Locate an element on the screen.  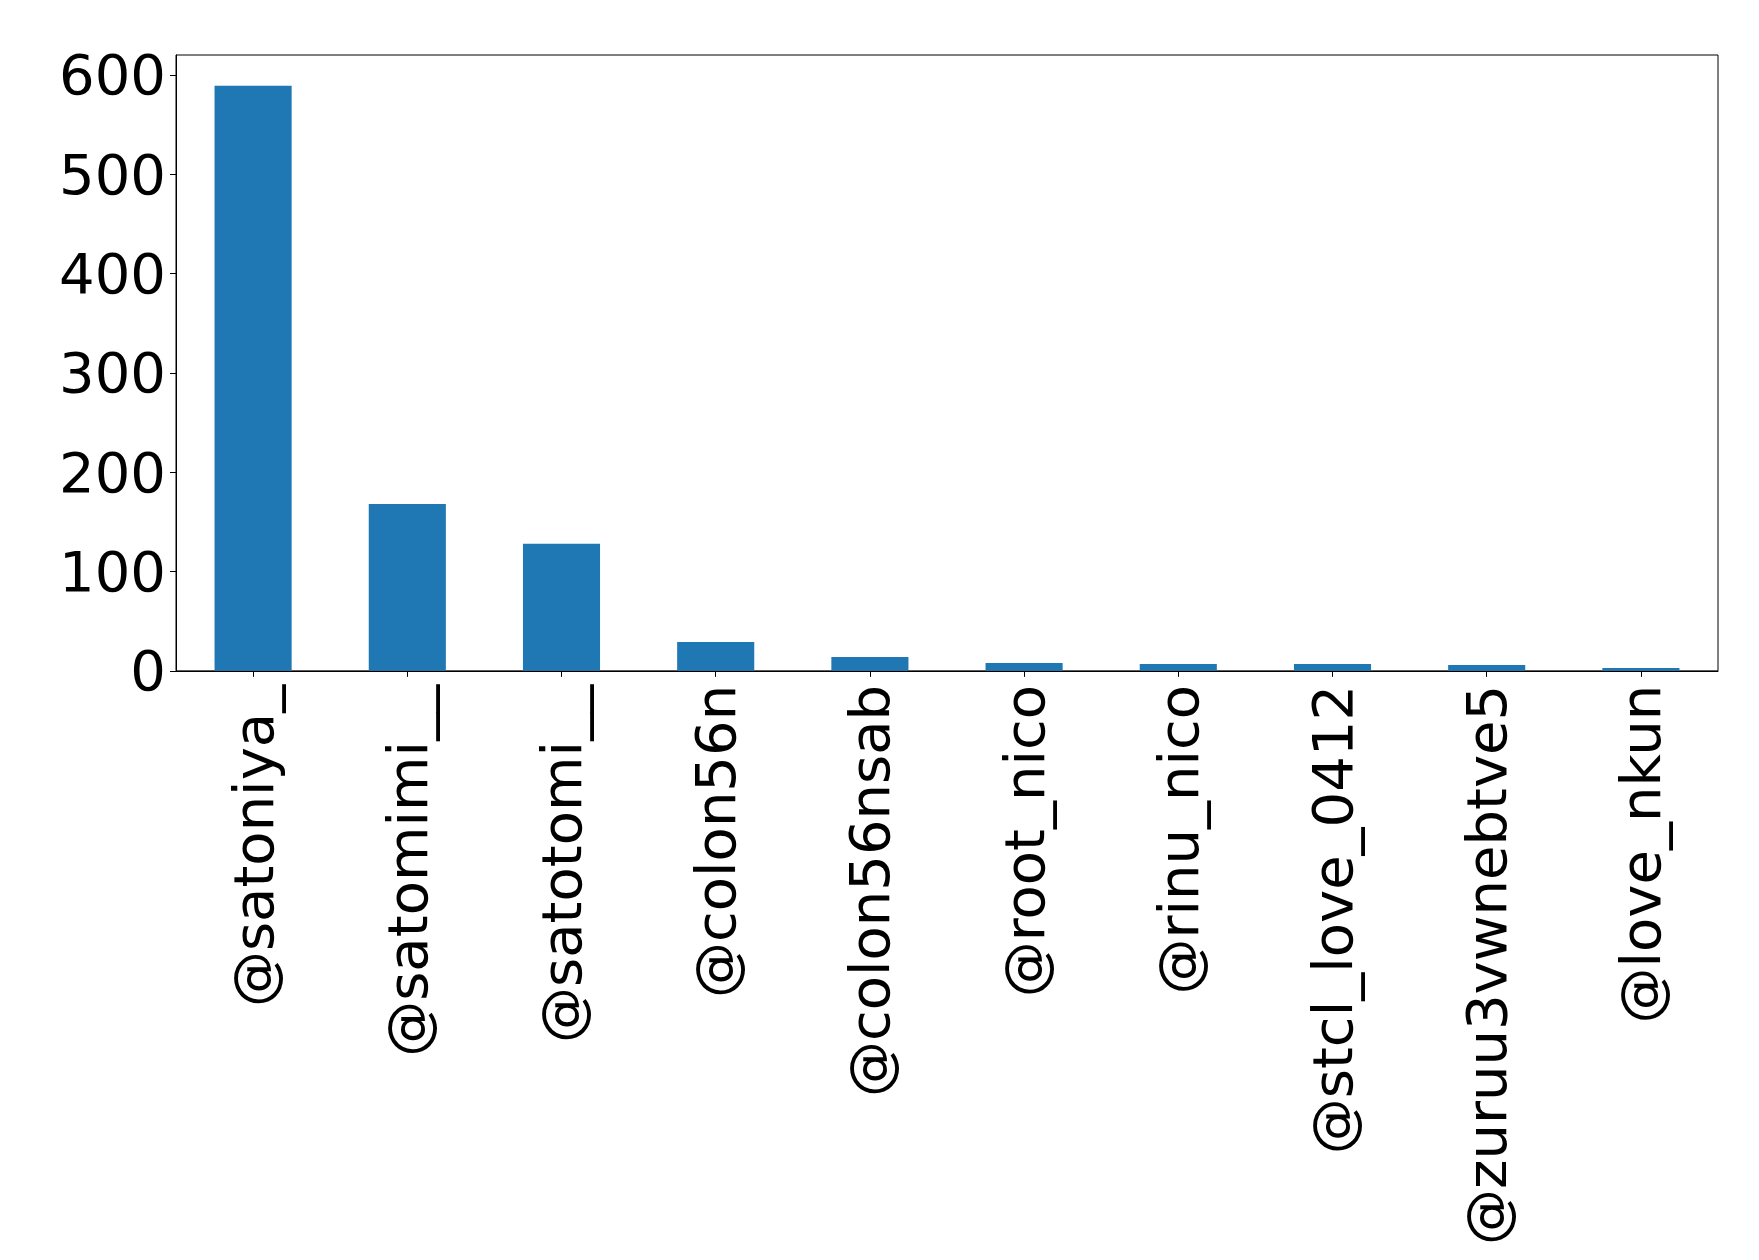
x-tick-label: @satotomi__ is located at coordinates (561, 863).